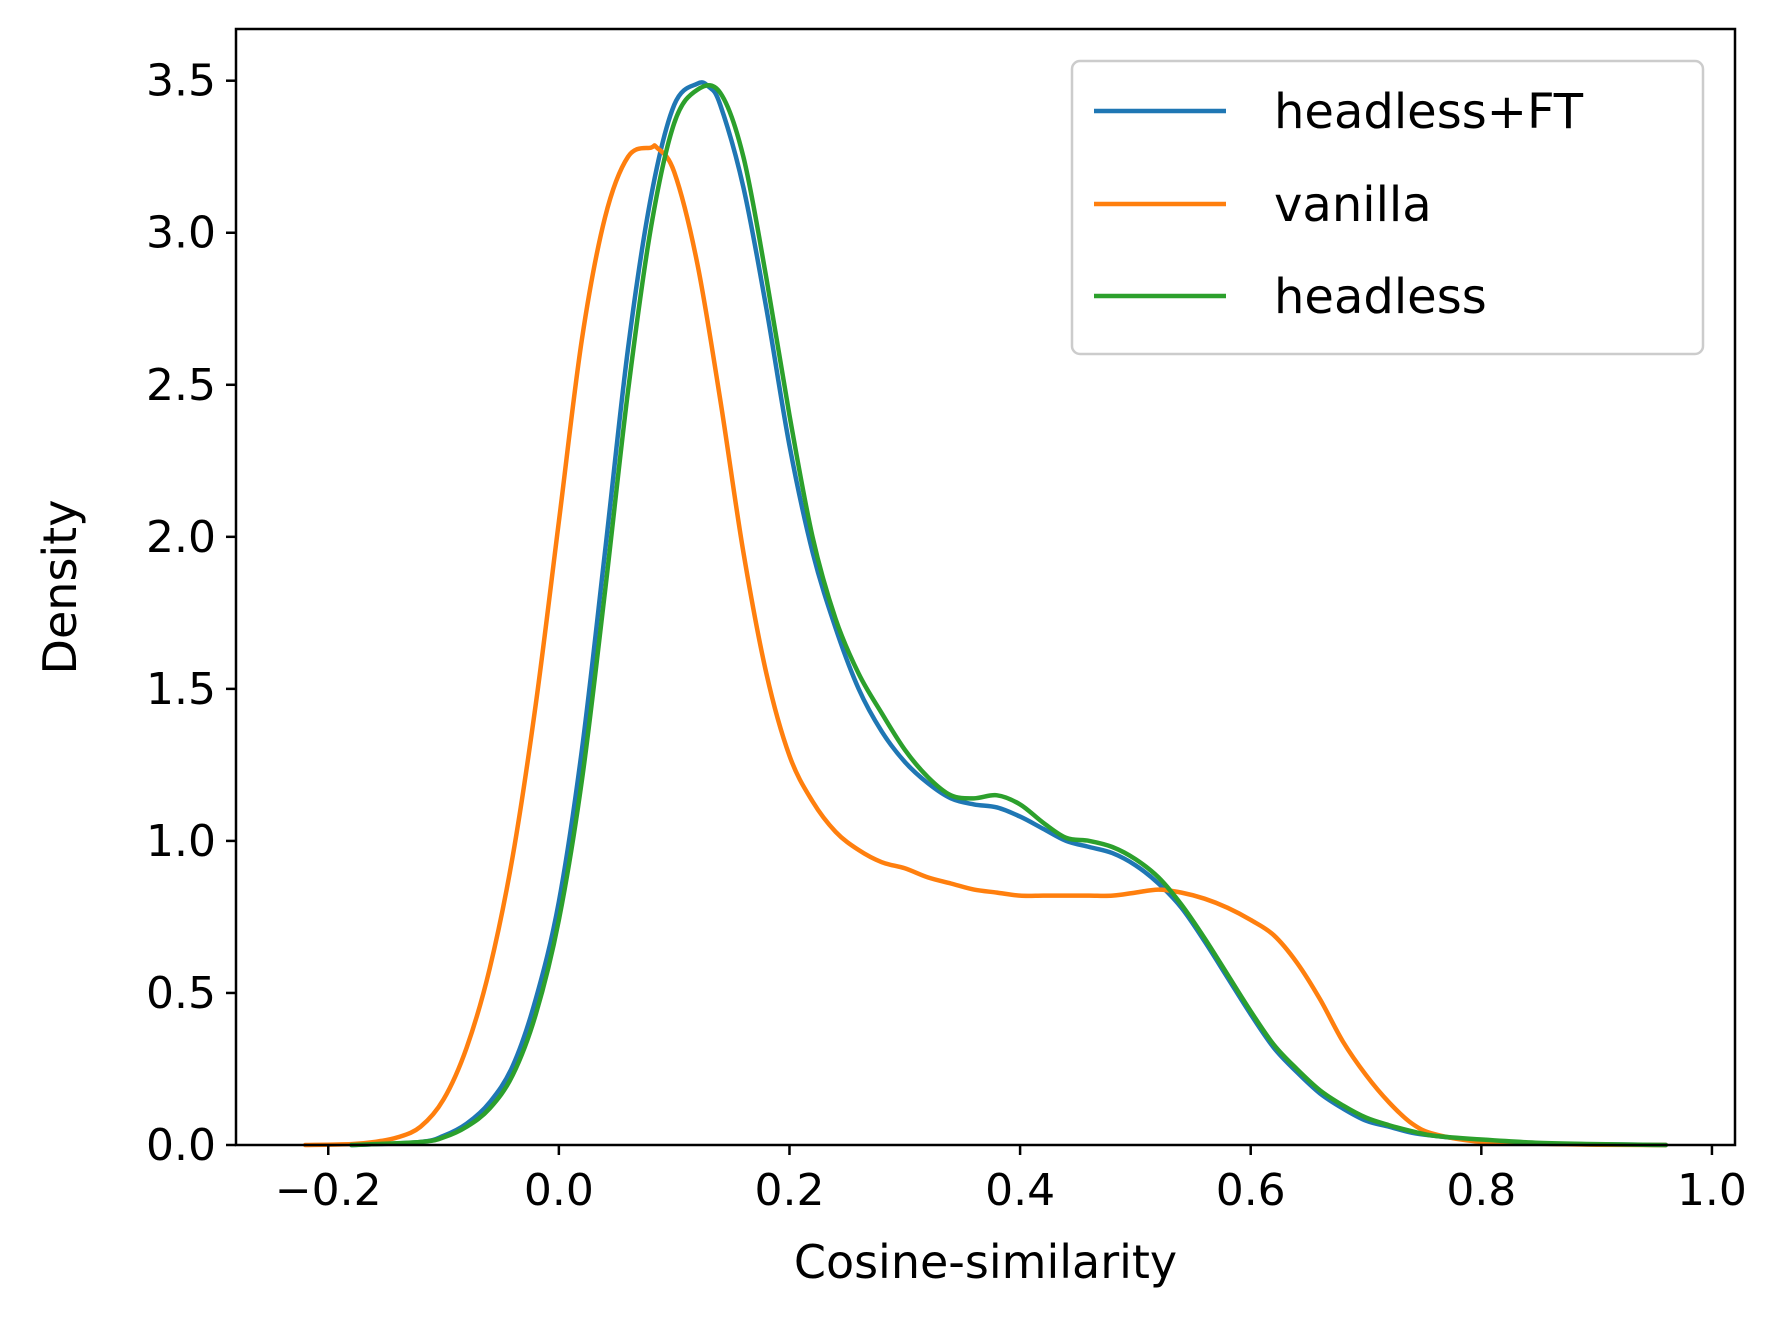  Describe the element at coordinates (181, 1145) in the screenshot. I see `y-tick-label: 0.0` at that location.